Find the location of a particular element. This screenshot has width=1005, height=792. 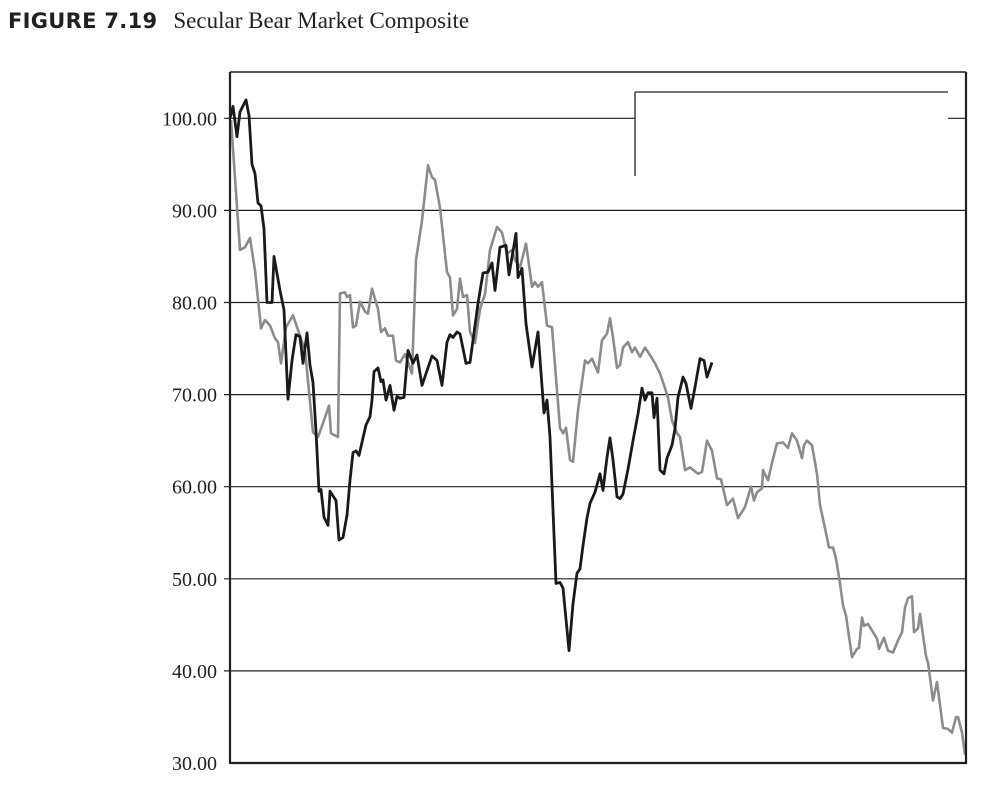

y-tick-label: 50.00 is located at coordinates (194, 580).